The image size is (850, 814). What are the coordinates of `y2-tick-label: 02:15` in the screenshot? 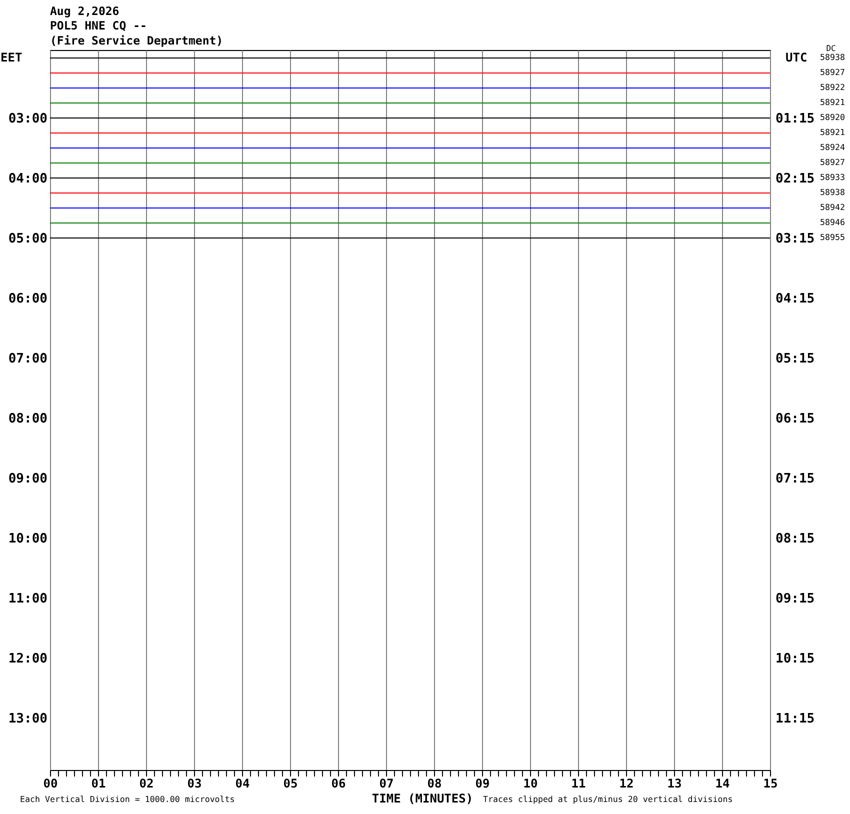 It's located at (795, 178).